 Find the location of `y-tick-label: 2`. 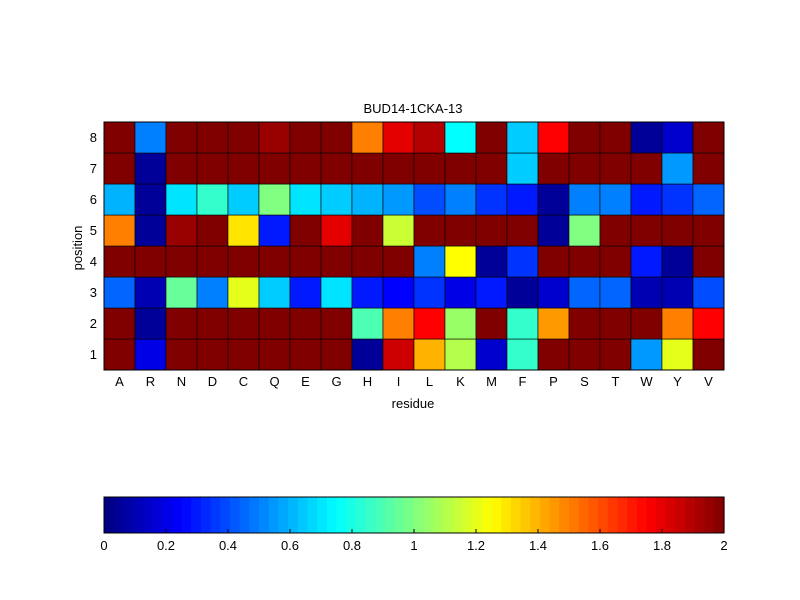

y-tick-label: 2 is located at coordinates (93, 323).